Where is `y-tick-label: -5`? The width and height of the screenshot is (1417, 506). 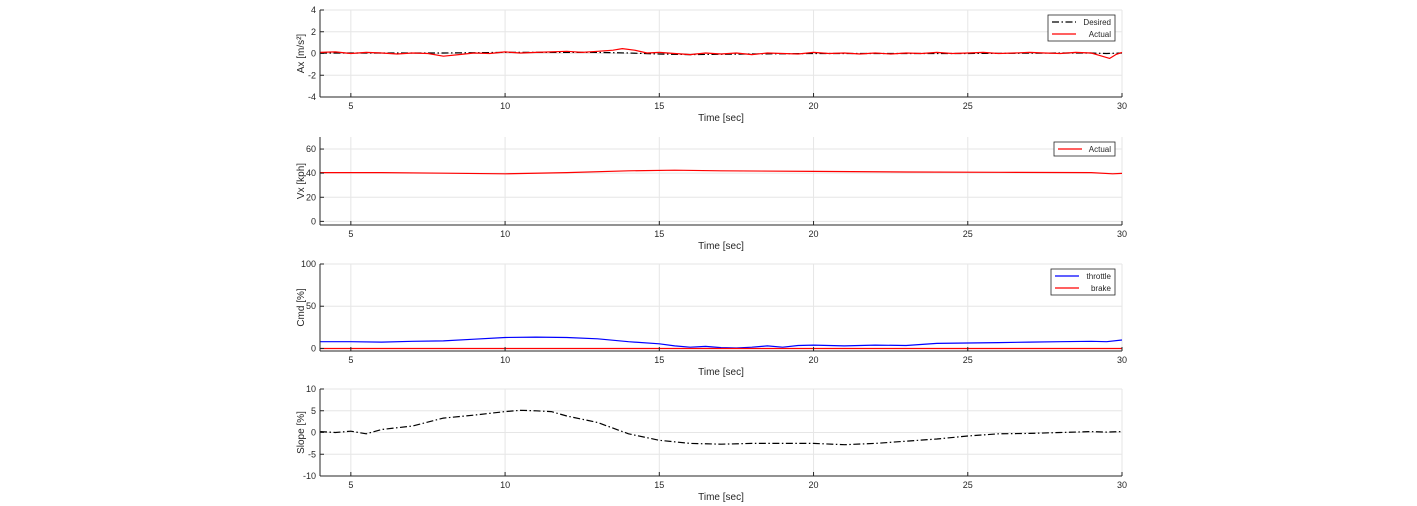 y-tick-label: -5 is located at coordinates (312, 454).